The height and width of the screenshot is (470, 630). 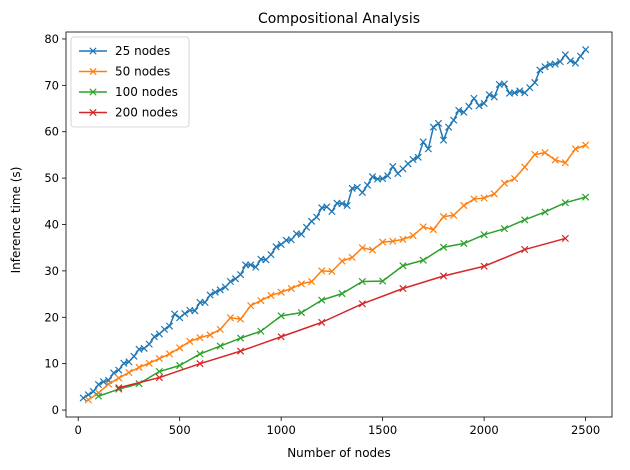 I want to click on legend-item: 50 nodes, so click(x=124, y=72).